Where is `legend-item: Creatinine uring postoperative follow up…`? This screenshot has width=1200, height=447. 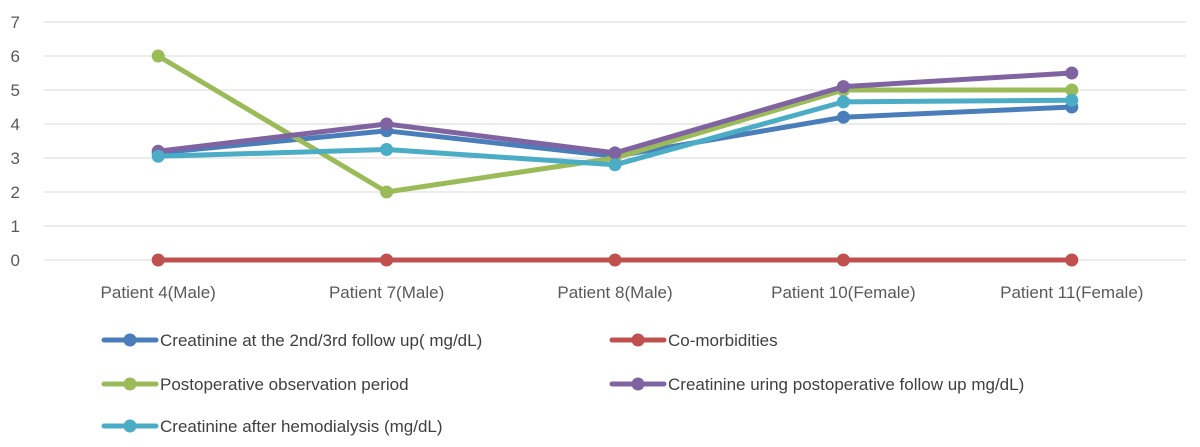 legend-item: Creatinine uring postoperative follow up… is located at coordinates (816, 384).